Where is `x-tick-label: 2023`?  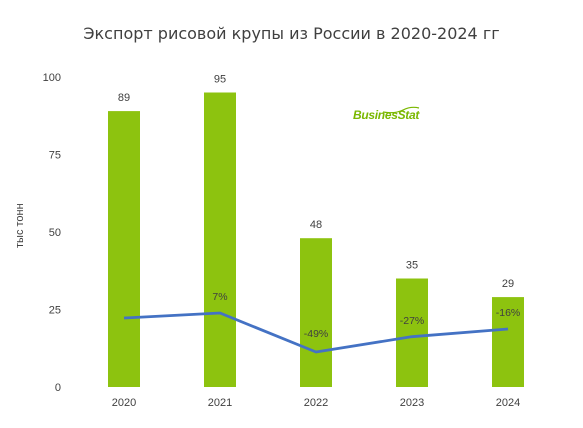
x-tick-label: 2023 is located at coordinates (412, 403).